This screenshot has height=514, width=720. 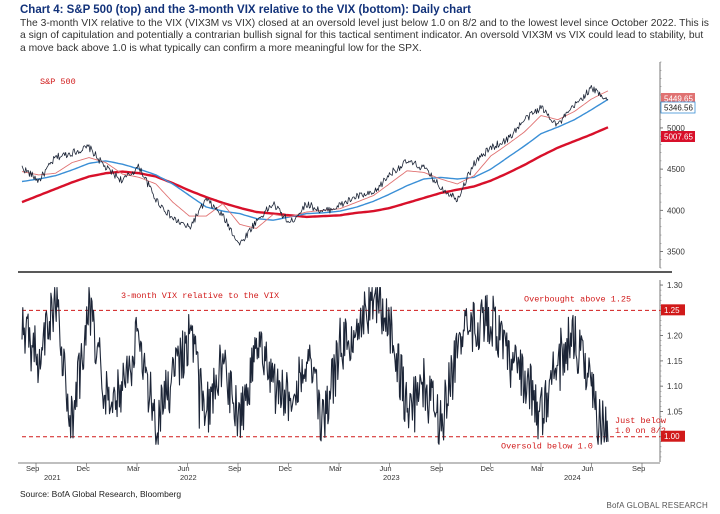 I want to click on top-y-tick-label: 4000, so click(x=676, y=210).